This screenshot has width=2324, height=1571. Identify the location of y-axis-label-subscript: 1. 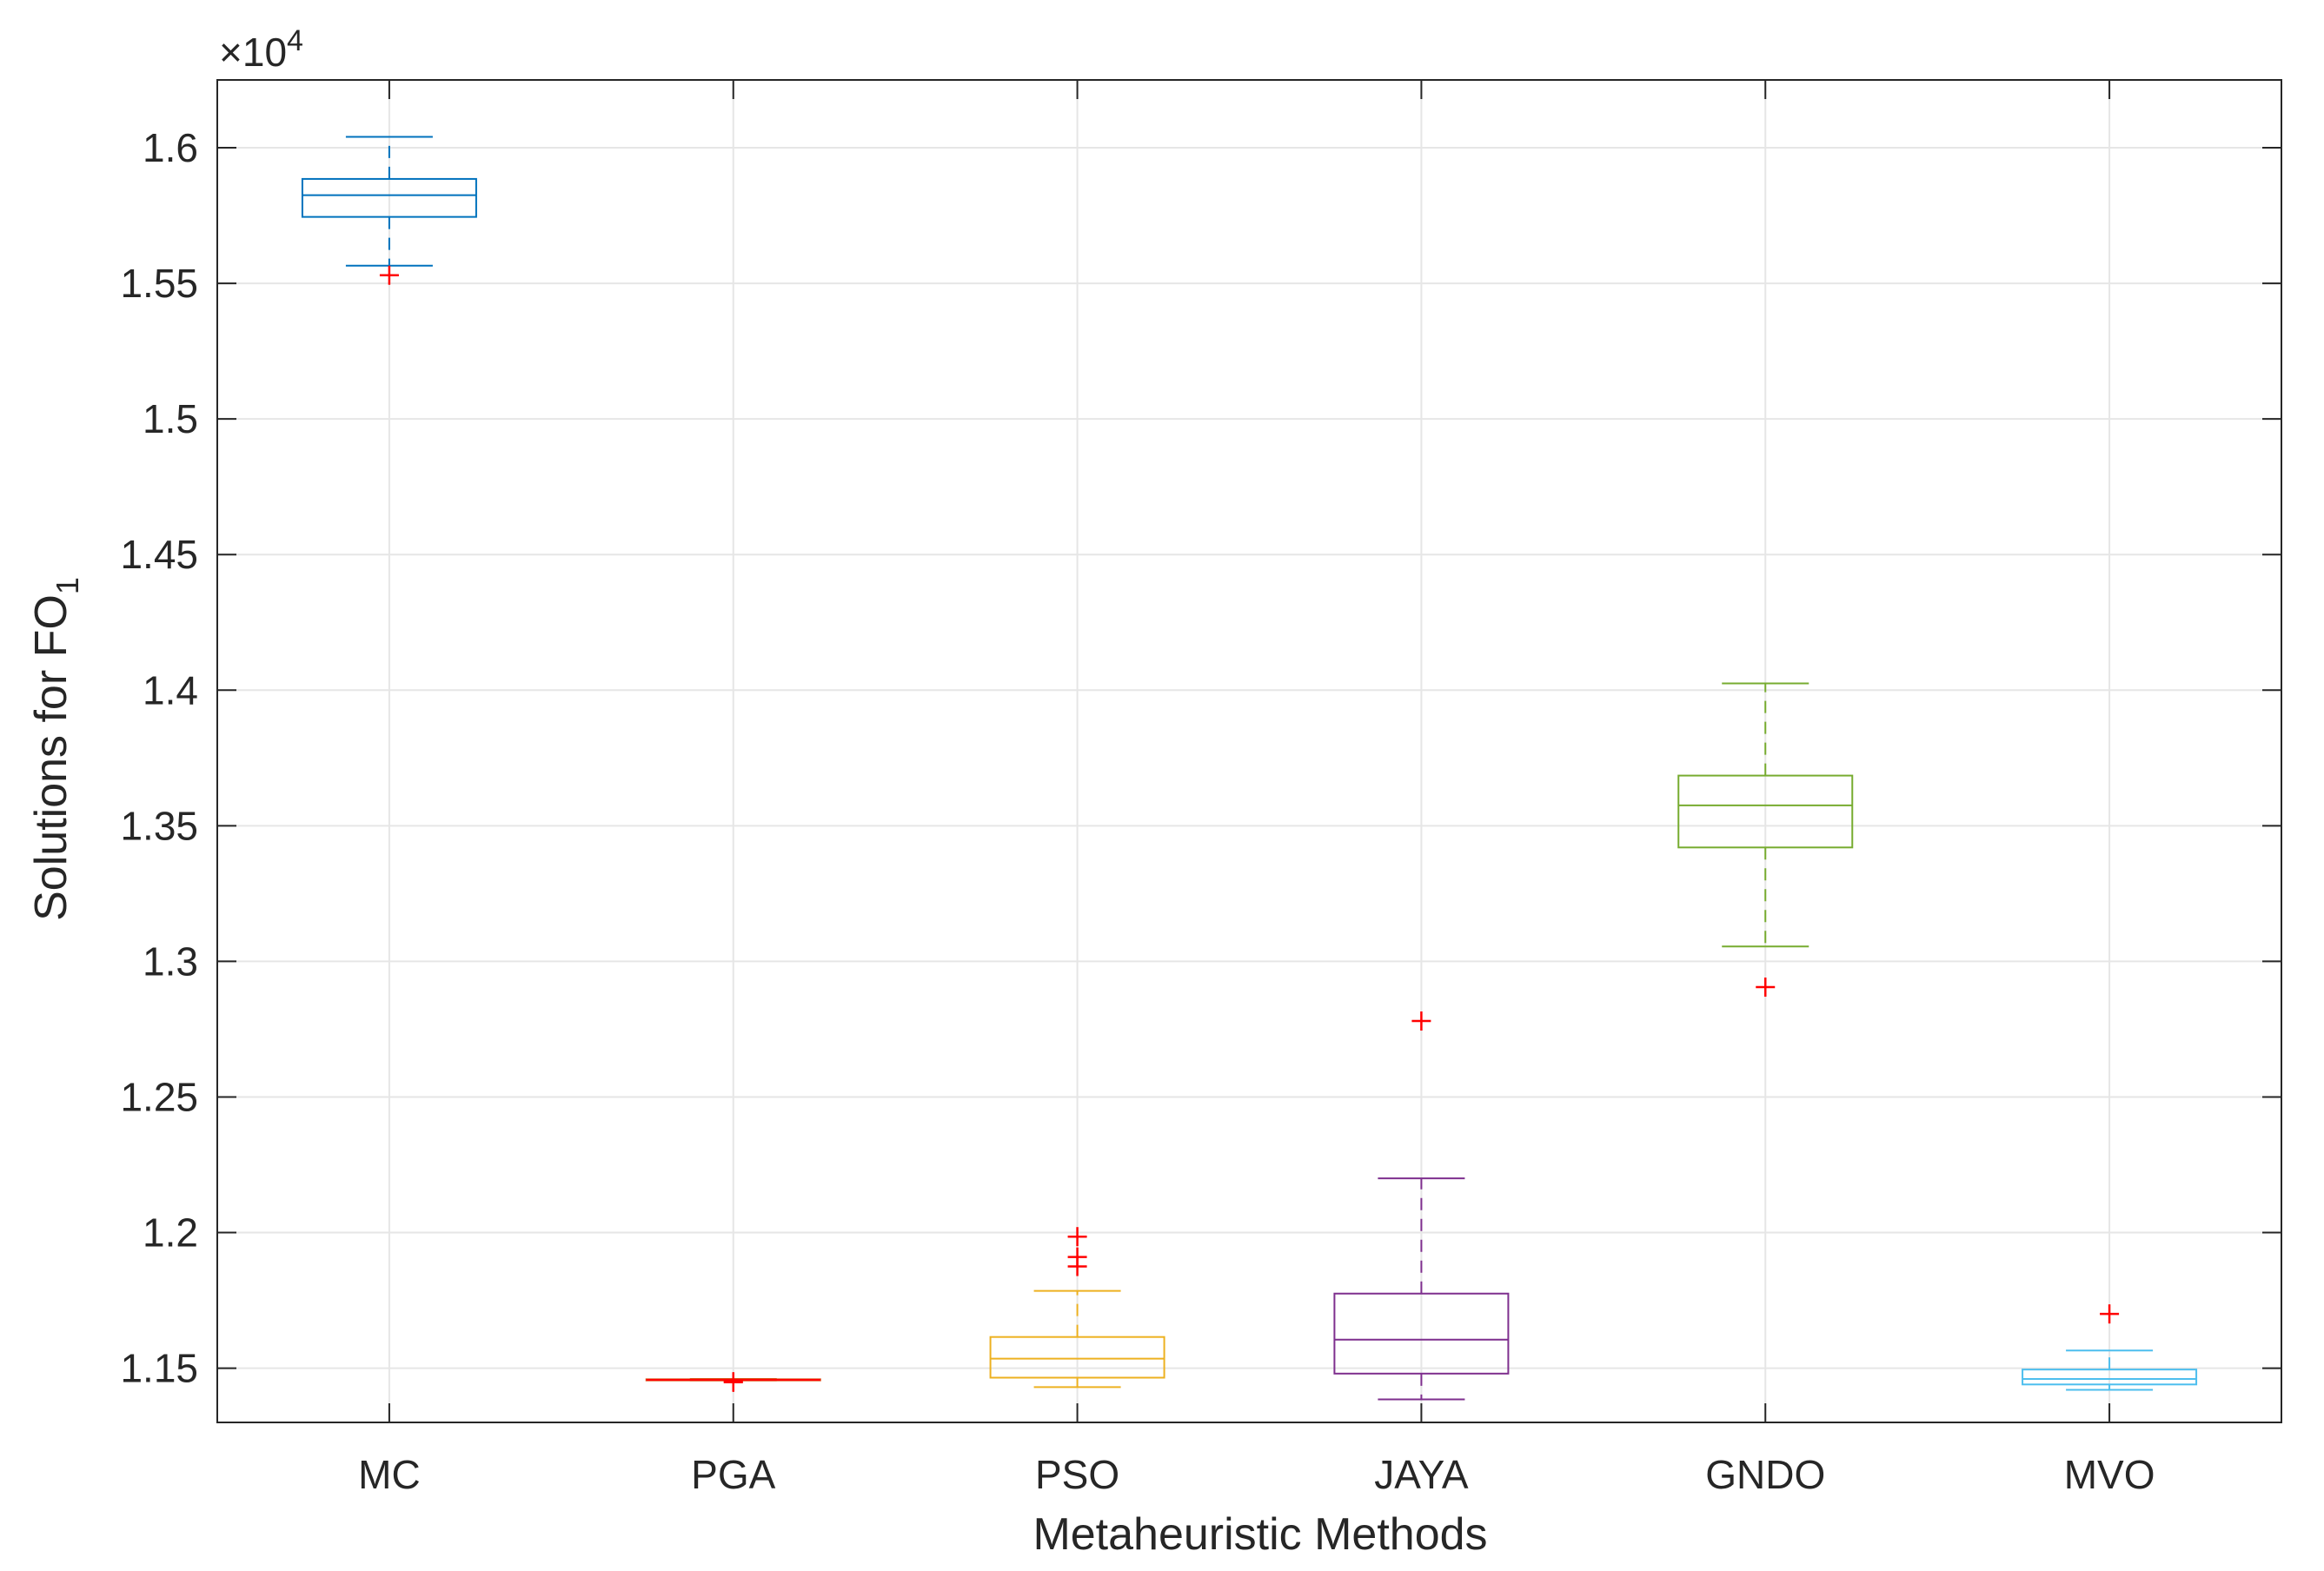
(67, 585).